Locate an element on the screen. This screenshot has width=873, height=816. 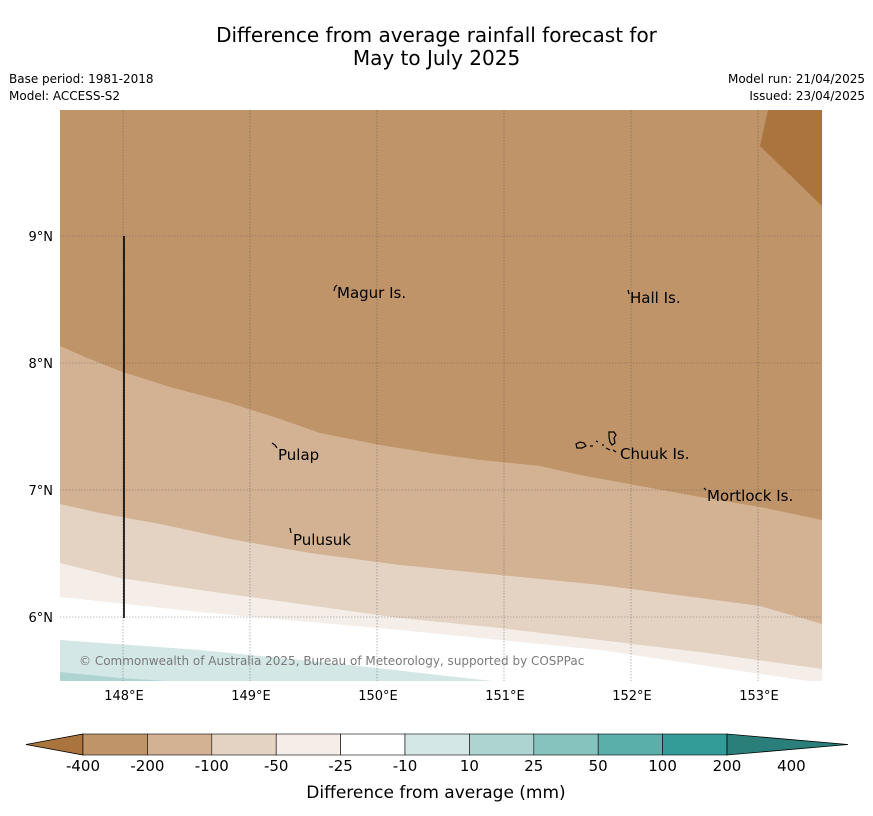
mortlock-island-shape is located at coordinates (705, 489).